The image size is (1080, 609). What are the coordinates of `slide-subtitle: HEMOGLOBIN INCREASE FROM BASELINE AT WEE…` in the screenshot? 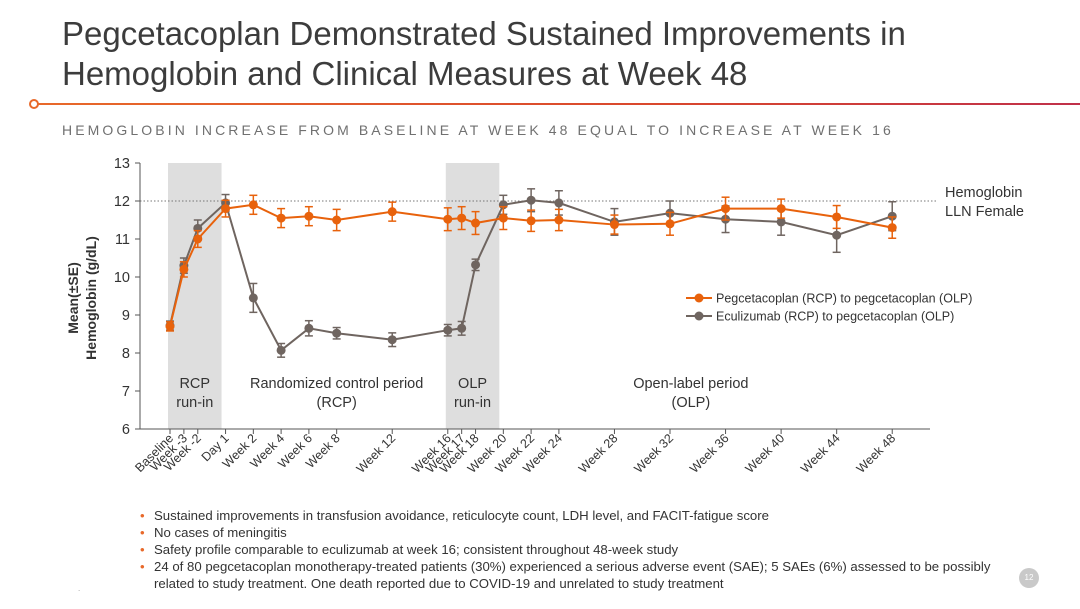 It's located at (478, 130).